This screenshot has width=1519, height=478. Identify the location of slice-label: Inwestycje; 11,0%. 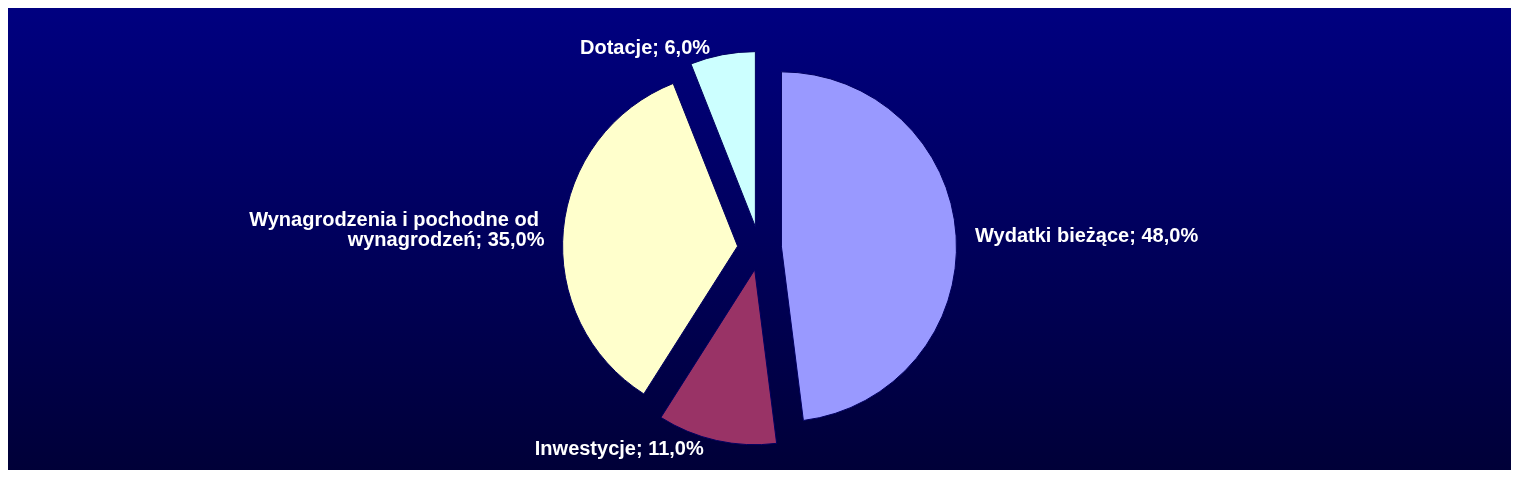
(619, 448).